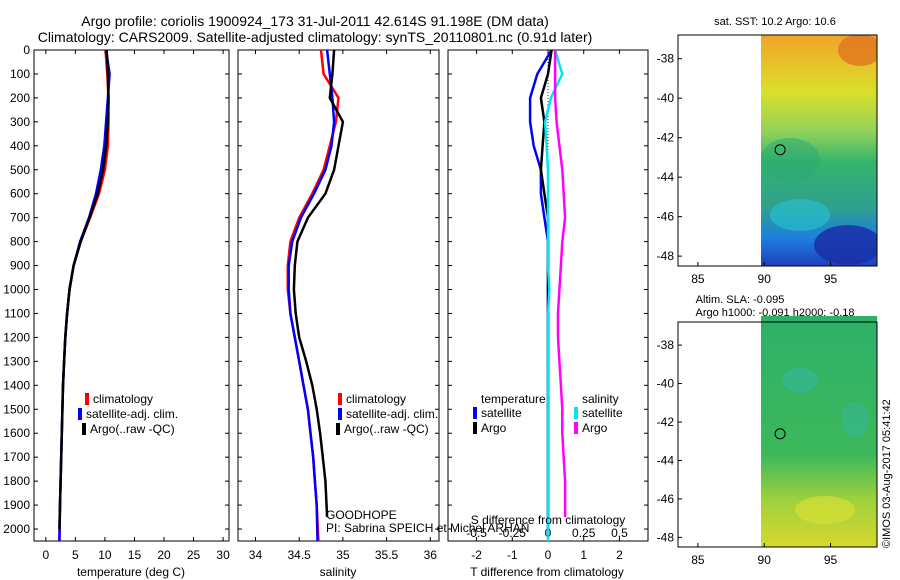 The image size is (900, 580). What do you see at coordinates (16, 481) in the screenshot?
I see `y-tick-label: 1800` at bounding box center [16, 481].